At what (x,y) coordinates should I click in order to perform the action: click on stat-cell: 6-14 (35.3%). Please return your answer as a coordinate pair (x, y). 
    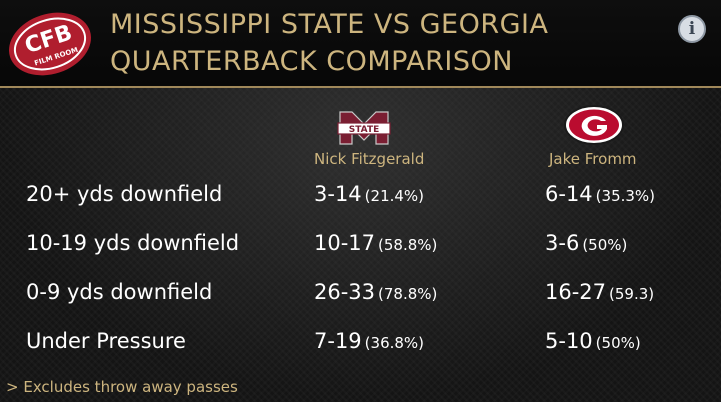
    Looking at the image, I should click on (600, 194).